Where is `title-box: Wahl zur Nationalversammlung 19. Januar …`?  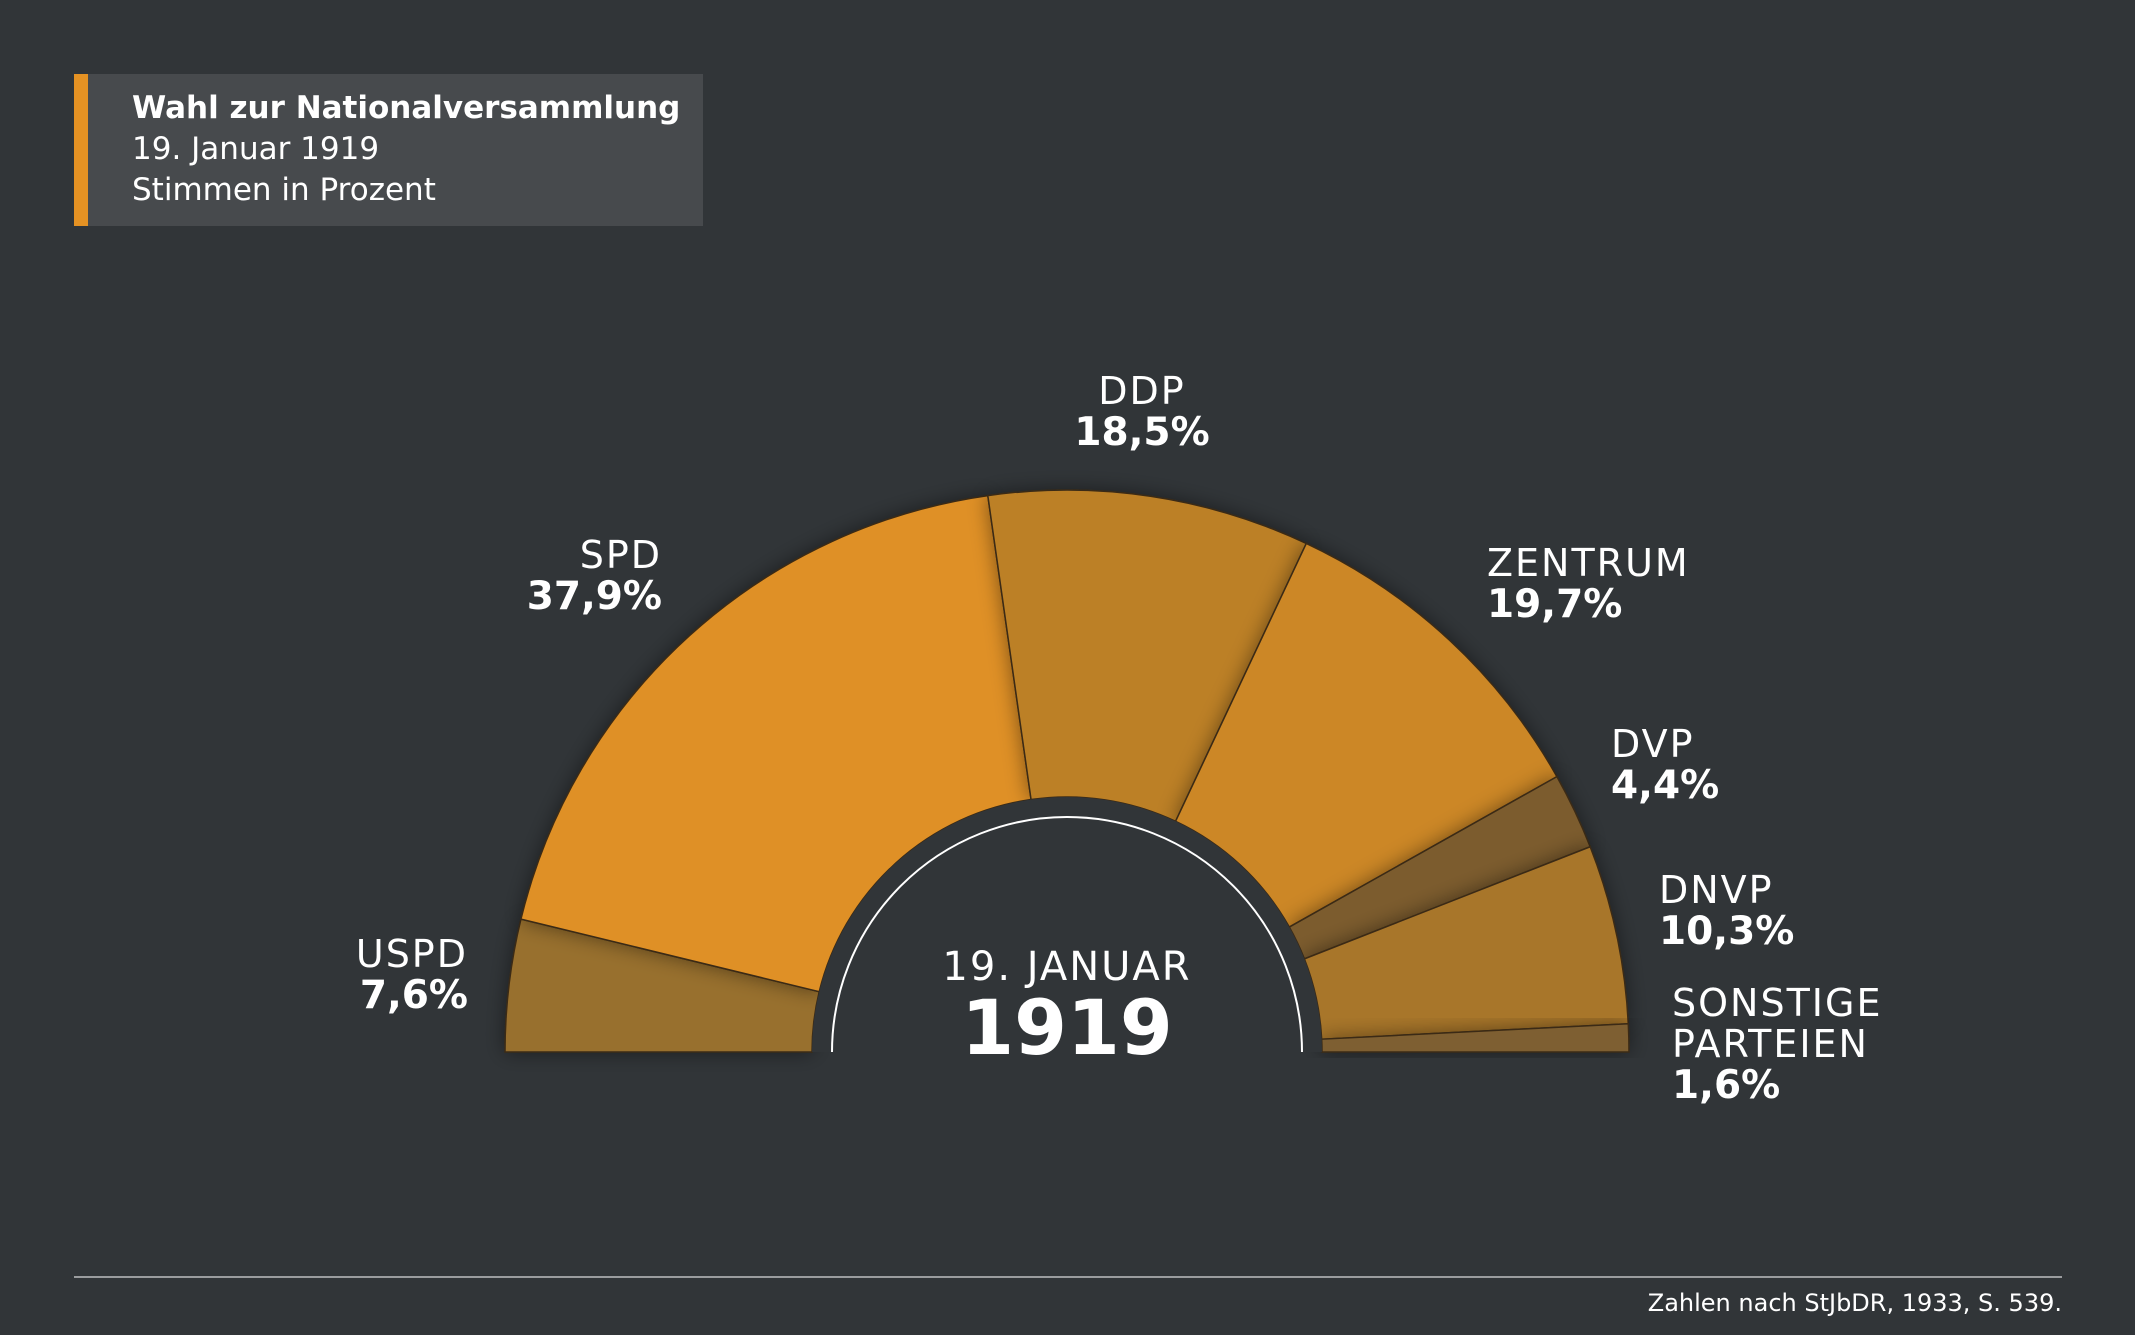
title-box: Wahl zur Nationalversammlung 19. Januar … is located at coordinates (388, 150).